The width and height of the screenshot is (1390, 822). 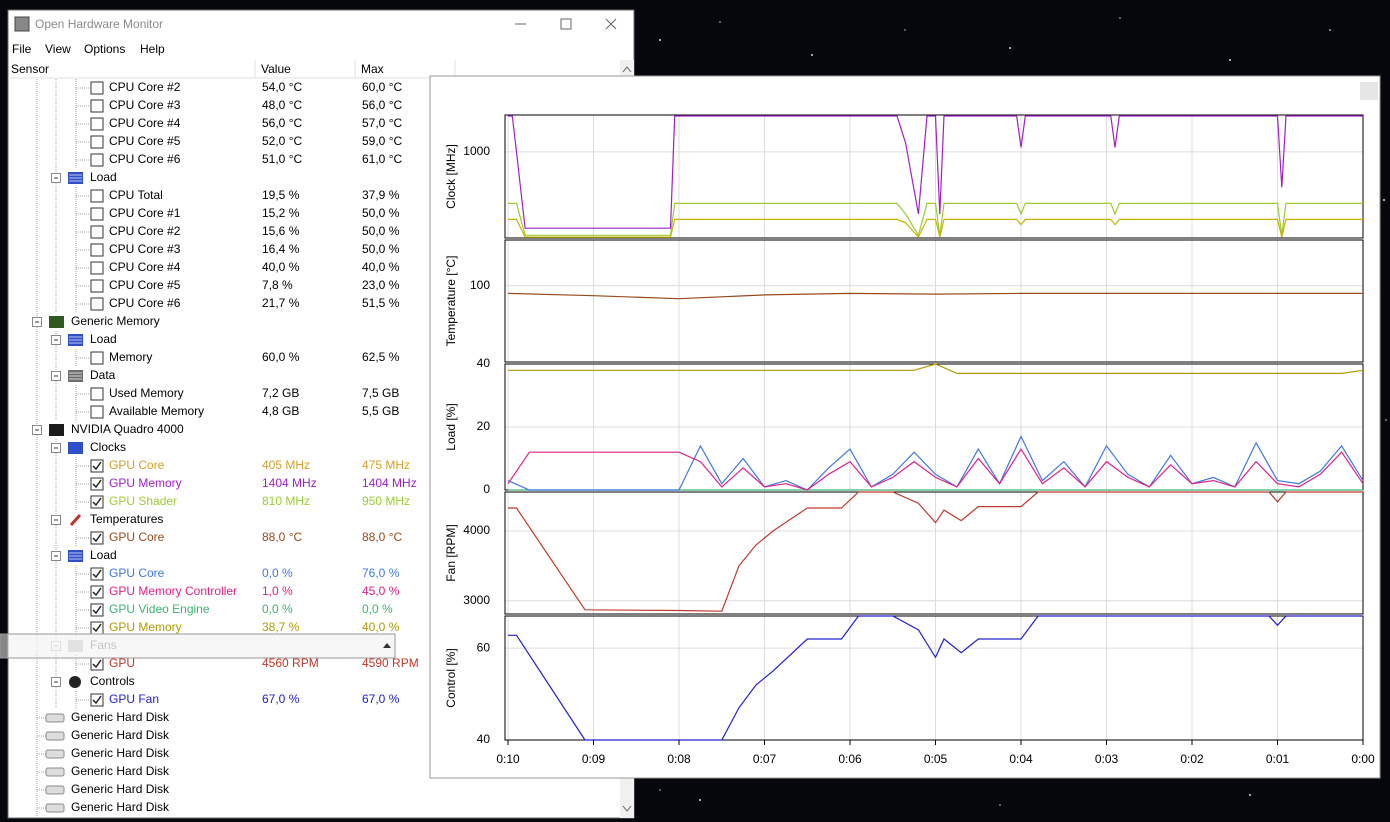 What do you see at coordinates (936, 759) in the screenshot?
I see `x-tick-label: 0:05` at bounding box center [936, 759].